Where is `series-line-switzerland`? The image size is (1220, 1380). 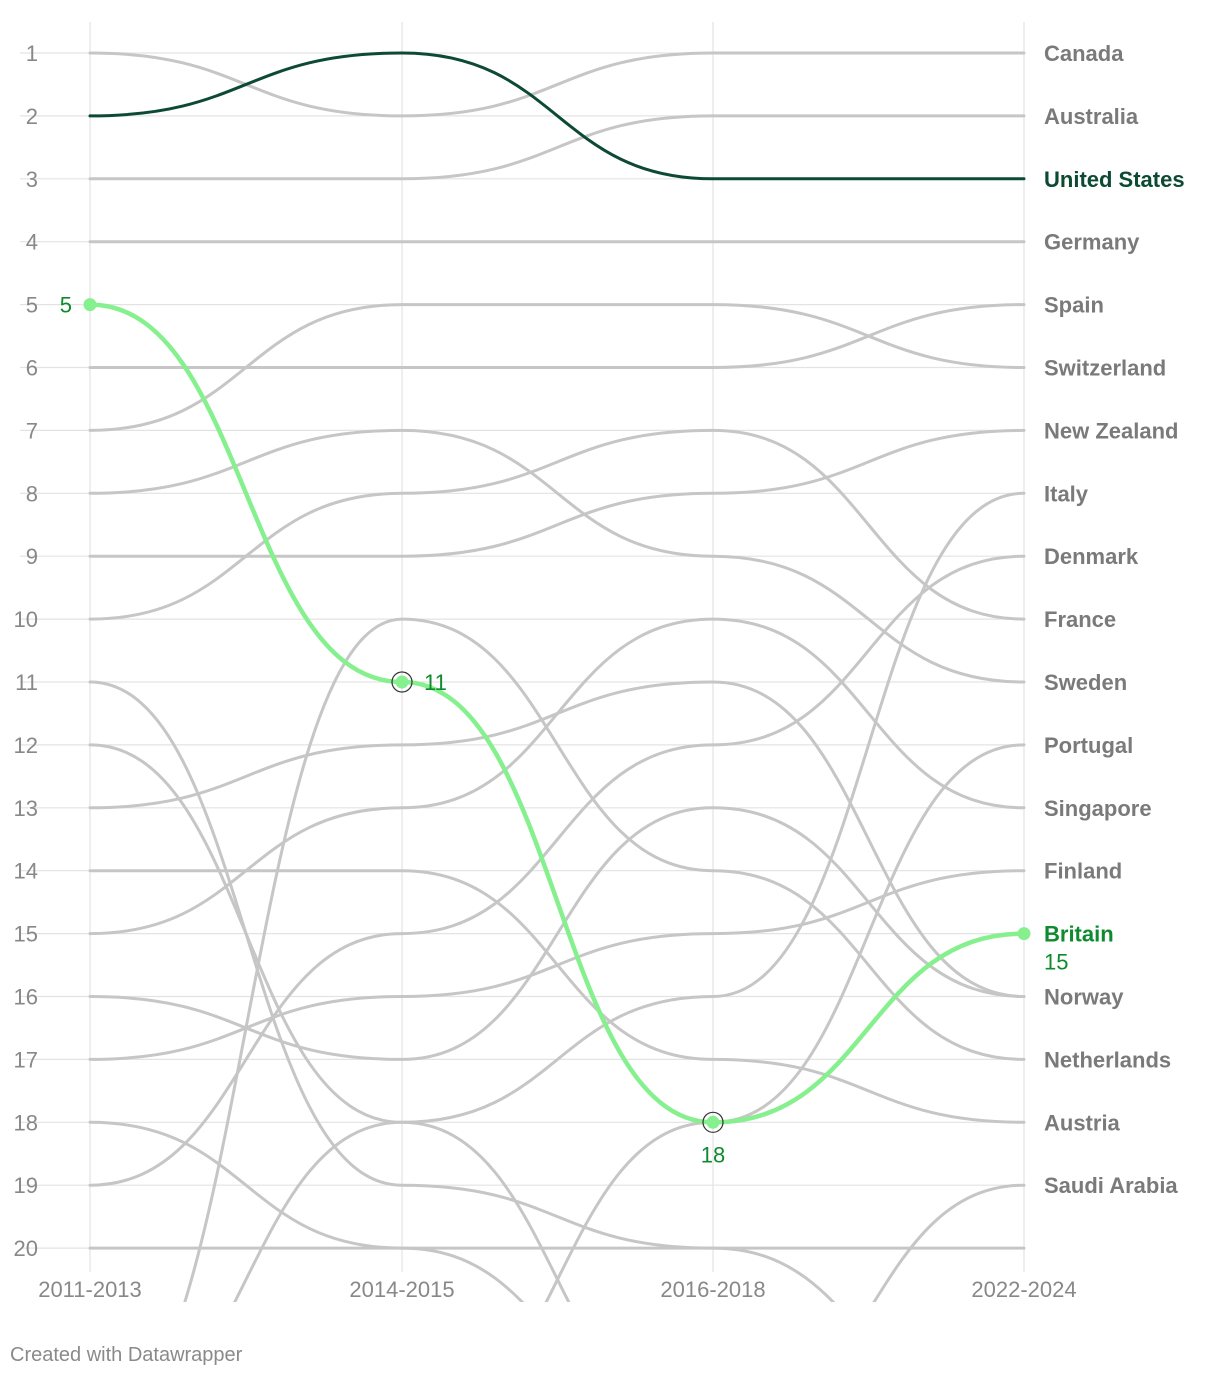 series-line-switzerland is located at coordinates (557, 367).